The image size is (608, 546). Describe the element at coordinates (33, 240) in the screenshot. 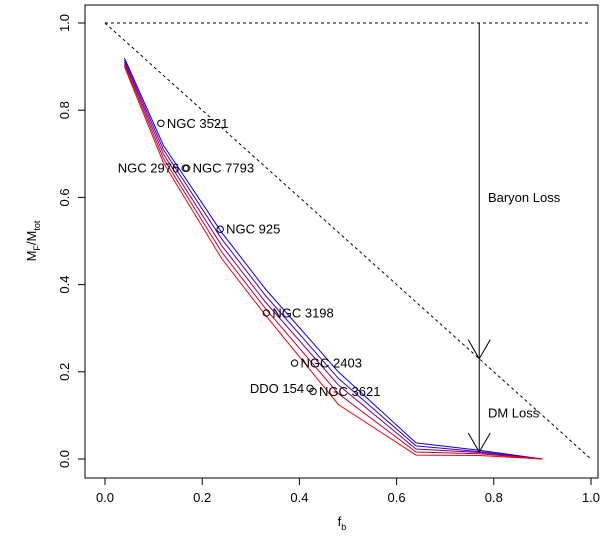

I see `y-axis-label: MF/Mtot` at that location.